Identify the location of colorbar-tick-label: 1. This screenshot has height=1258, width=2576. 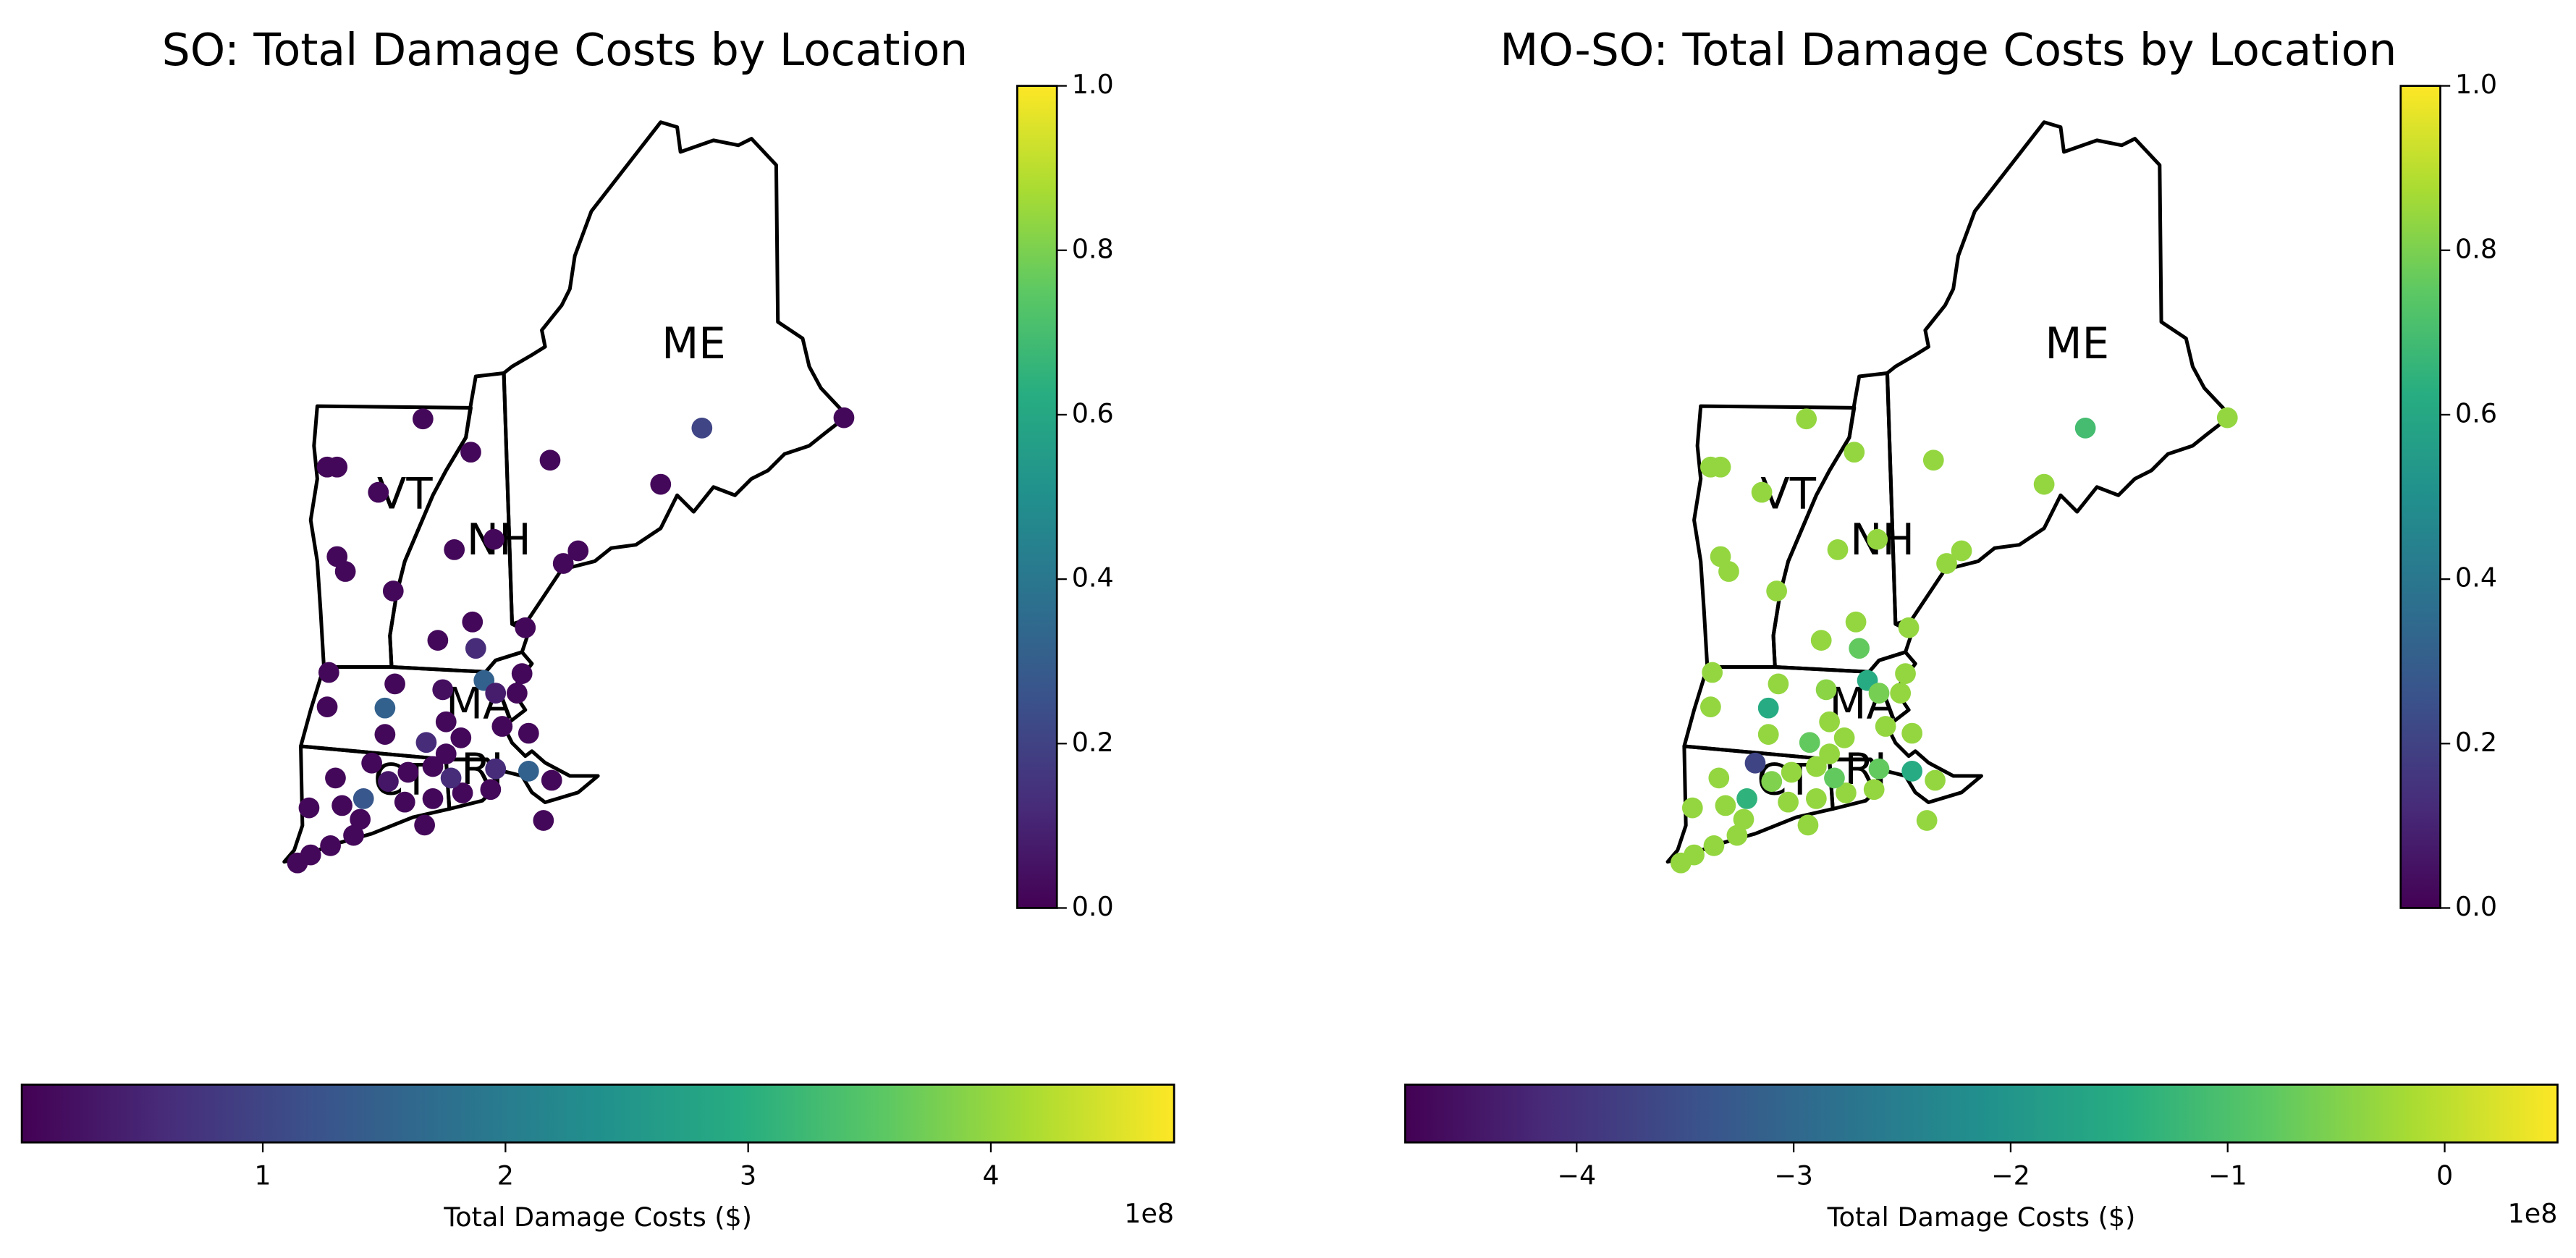
(262, 1175).